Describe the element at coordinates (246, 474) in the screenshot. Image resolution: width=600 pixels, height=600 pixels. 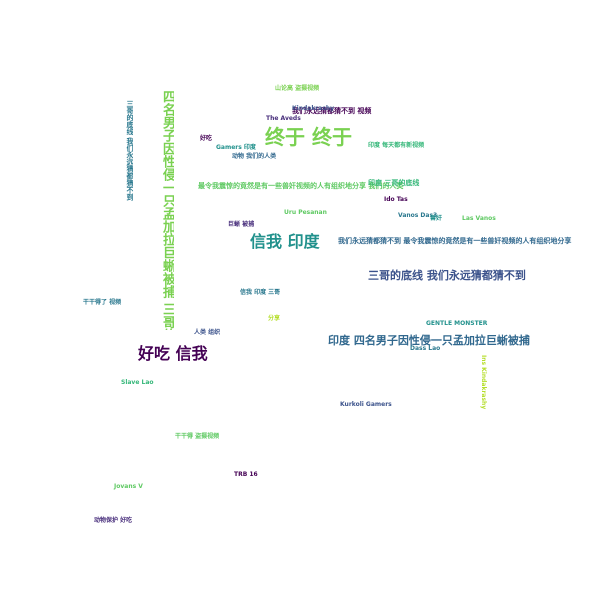
I see `word: TRB 16` at that location.